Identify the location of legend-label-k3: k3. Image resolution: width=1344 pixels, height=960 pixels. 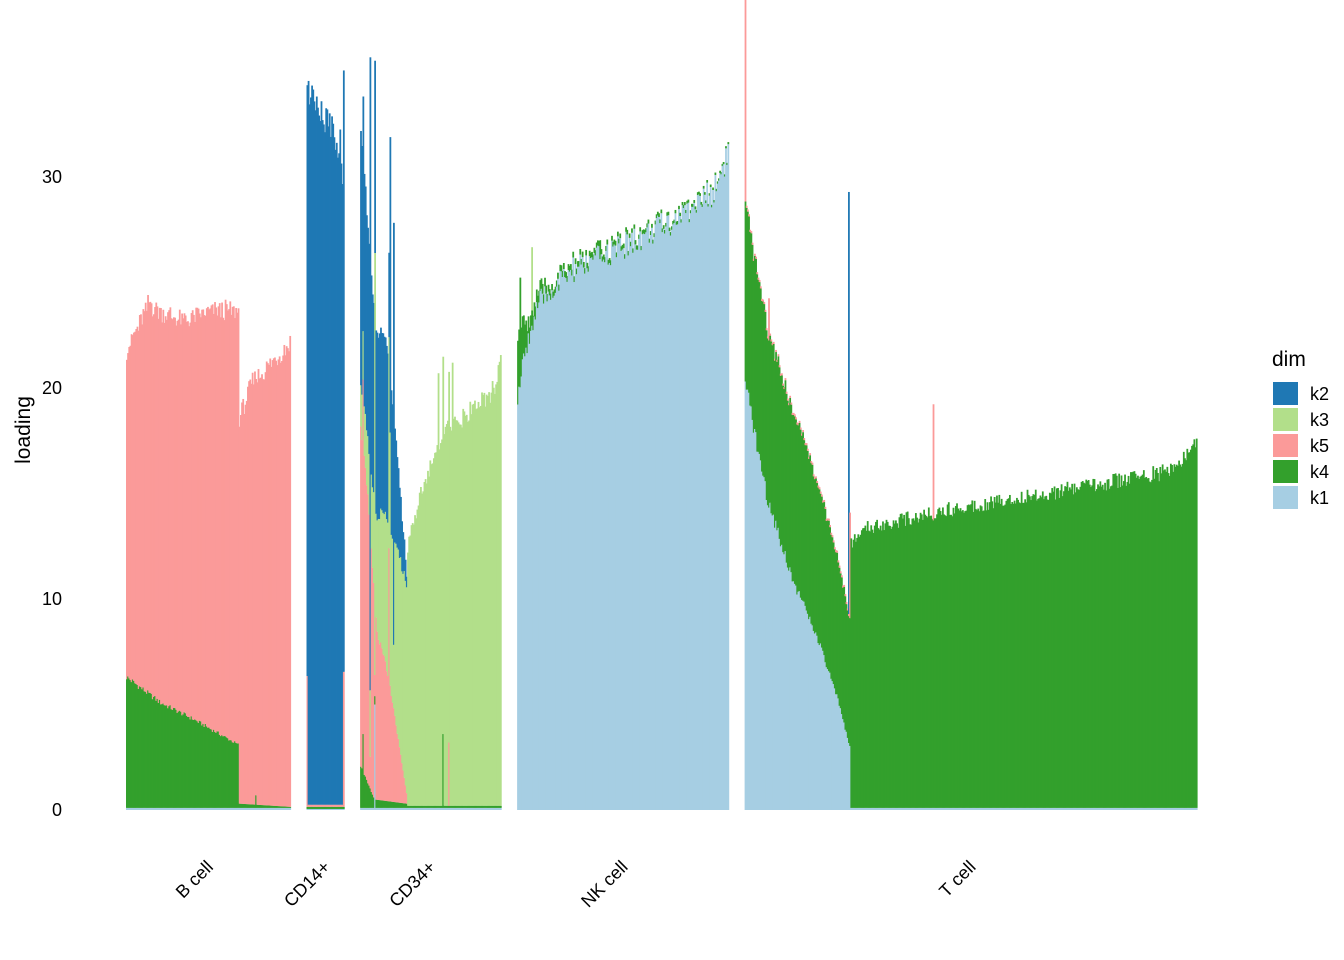
(1319, 420).